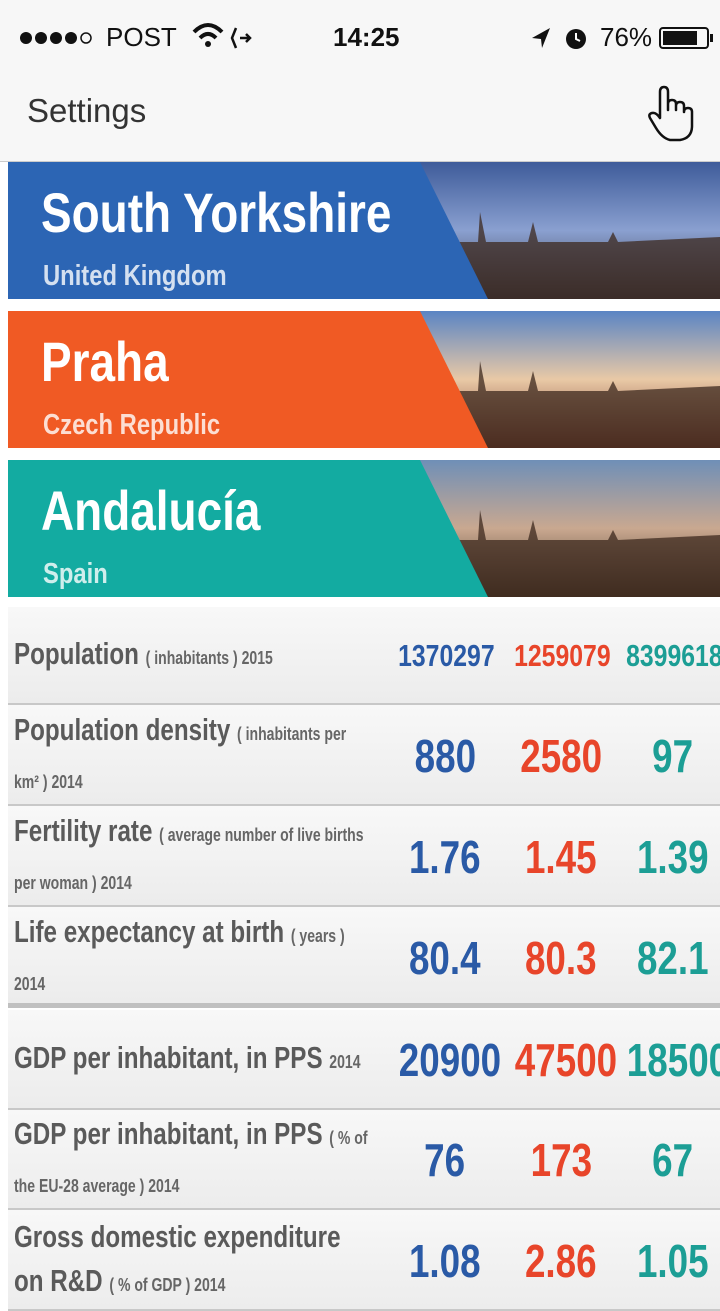 This screenshot has width=720, height=1311. I want to click on value-text: 80.4, so click(445, 957).